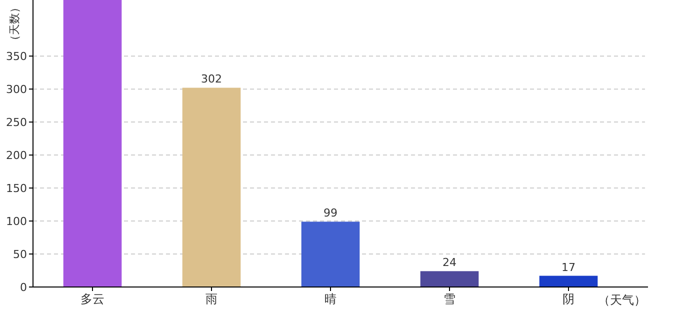  Describe the element at coordinates (212, 299) in the screenshot. I see `x-tick-label: 雨` at that location.